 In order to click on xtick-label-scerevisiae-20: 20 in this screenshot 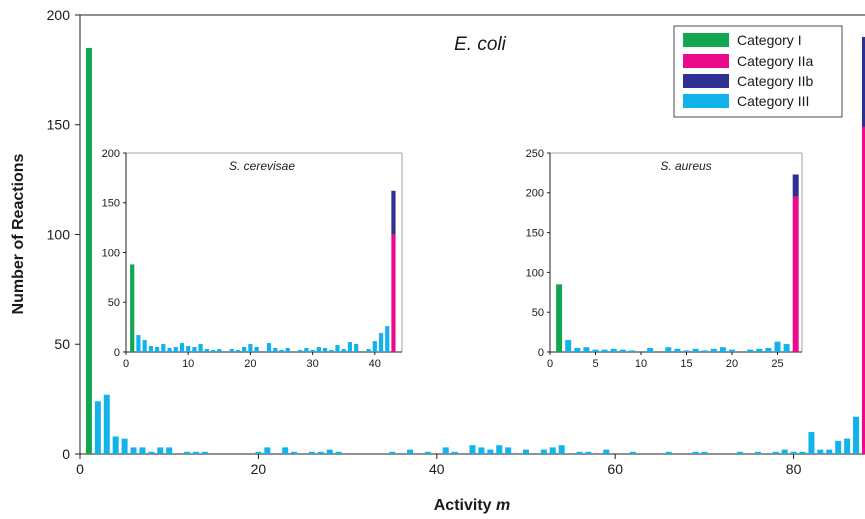, I will do `click(250, 364)`.